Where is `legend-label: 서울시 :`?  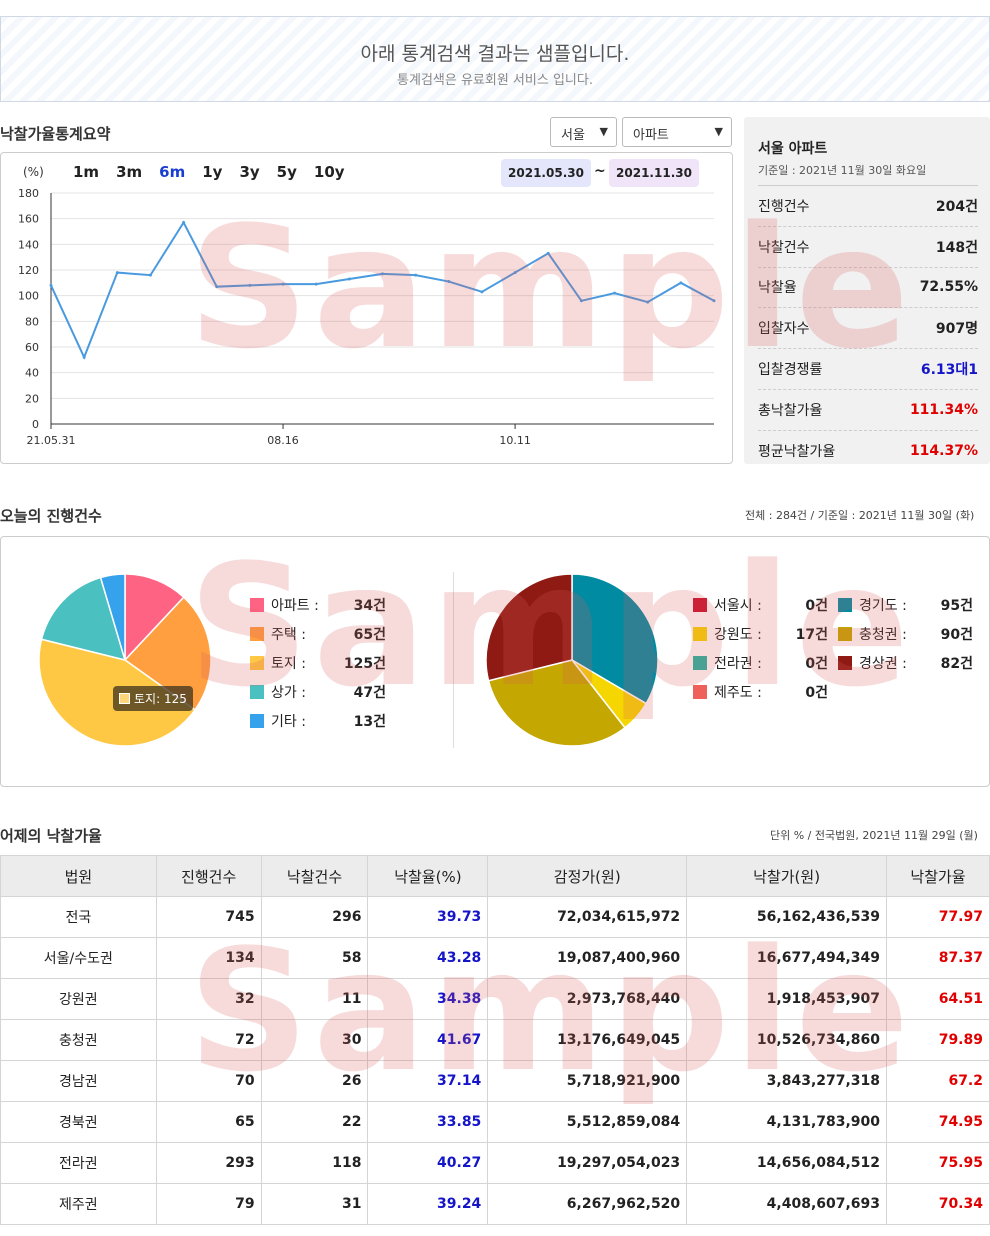 legend-label: 서울시 : is located at coordinates (738, 605).